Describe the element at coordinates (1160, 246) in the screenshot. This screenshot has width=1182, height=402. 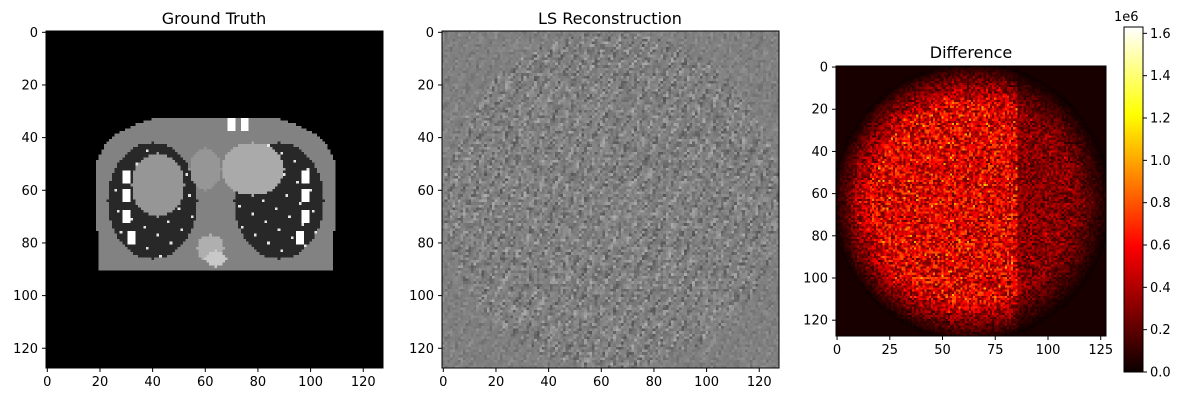
I see `colorbar-tick-label: 0.6` at that location.